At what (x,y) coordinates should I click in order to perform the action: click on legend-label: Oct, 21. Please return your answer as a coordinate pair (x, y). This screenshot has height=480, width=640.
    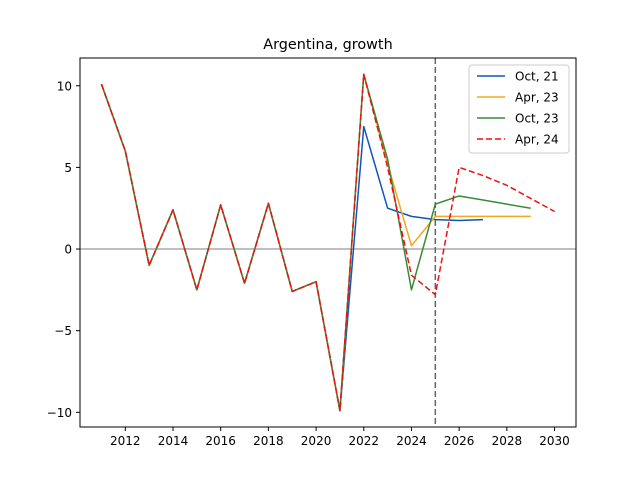
    Looking at the image, I should click on (537, 77).